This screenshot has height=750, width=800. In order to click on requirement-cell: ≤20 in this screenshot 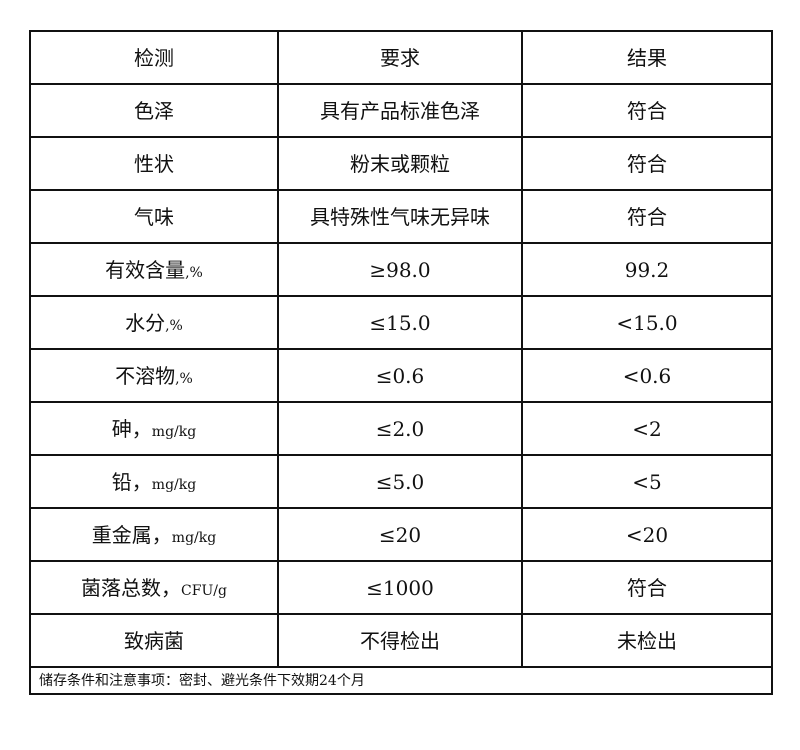, I will do `click(400, 534)`.